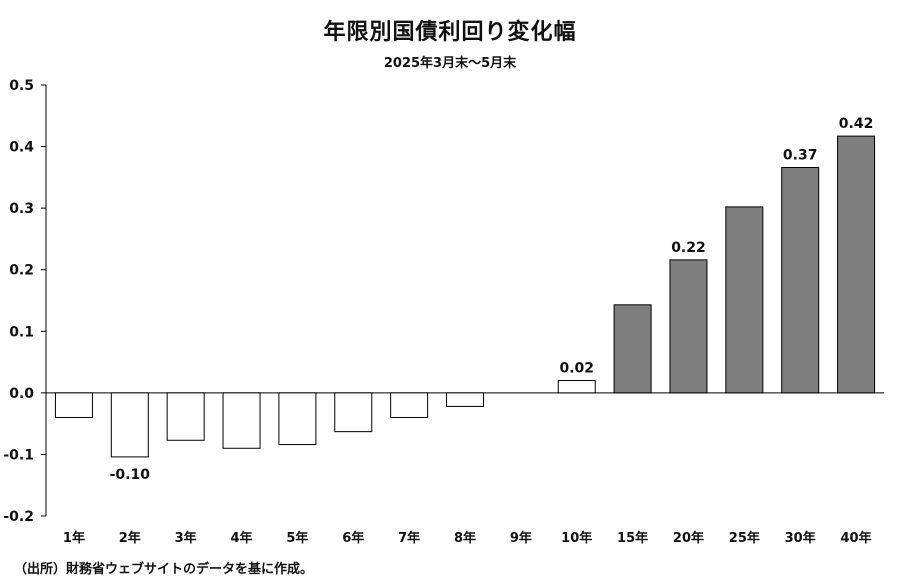  What do you see at coordinates (744, 538) in the screenshot?
I see `x-category-label: 25年` at bounding box center [744, 538].